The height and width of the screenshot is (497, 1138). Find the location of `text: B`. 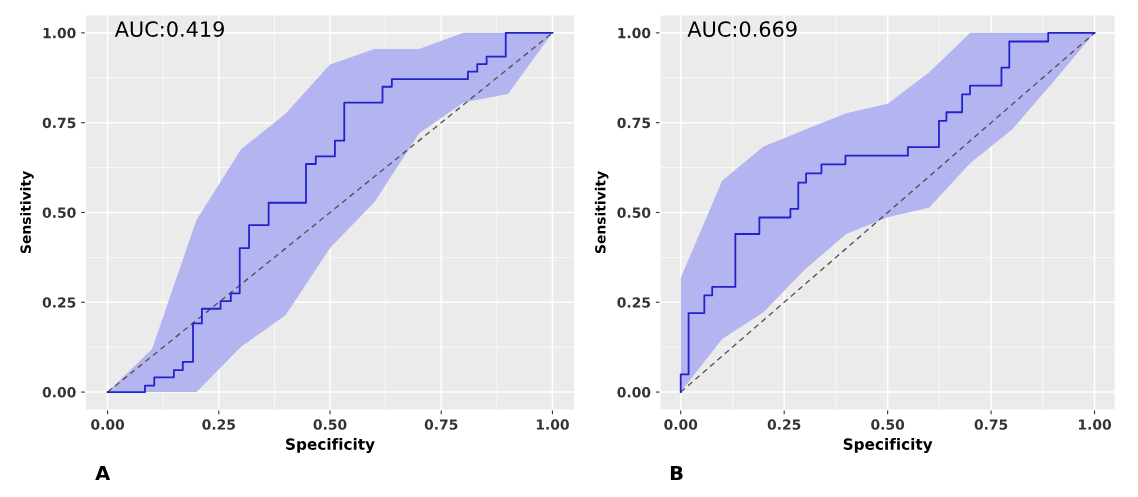

text: B is located at coordinates (676, 473).